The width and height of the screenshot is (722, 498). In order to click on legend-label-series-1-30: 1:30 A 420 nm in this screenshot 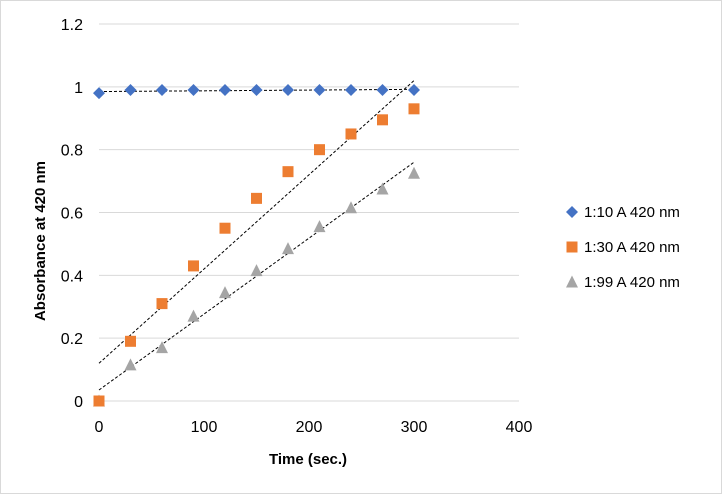, I will do `click(632, 247)`.